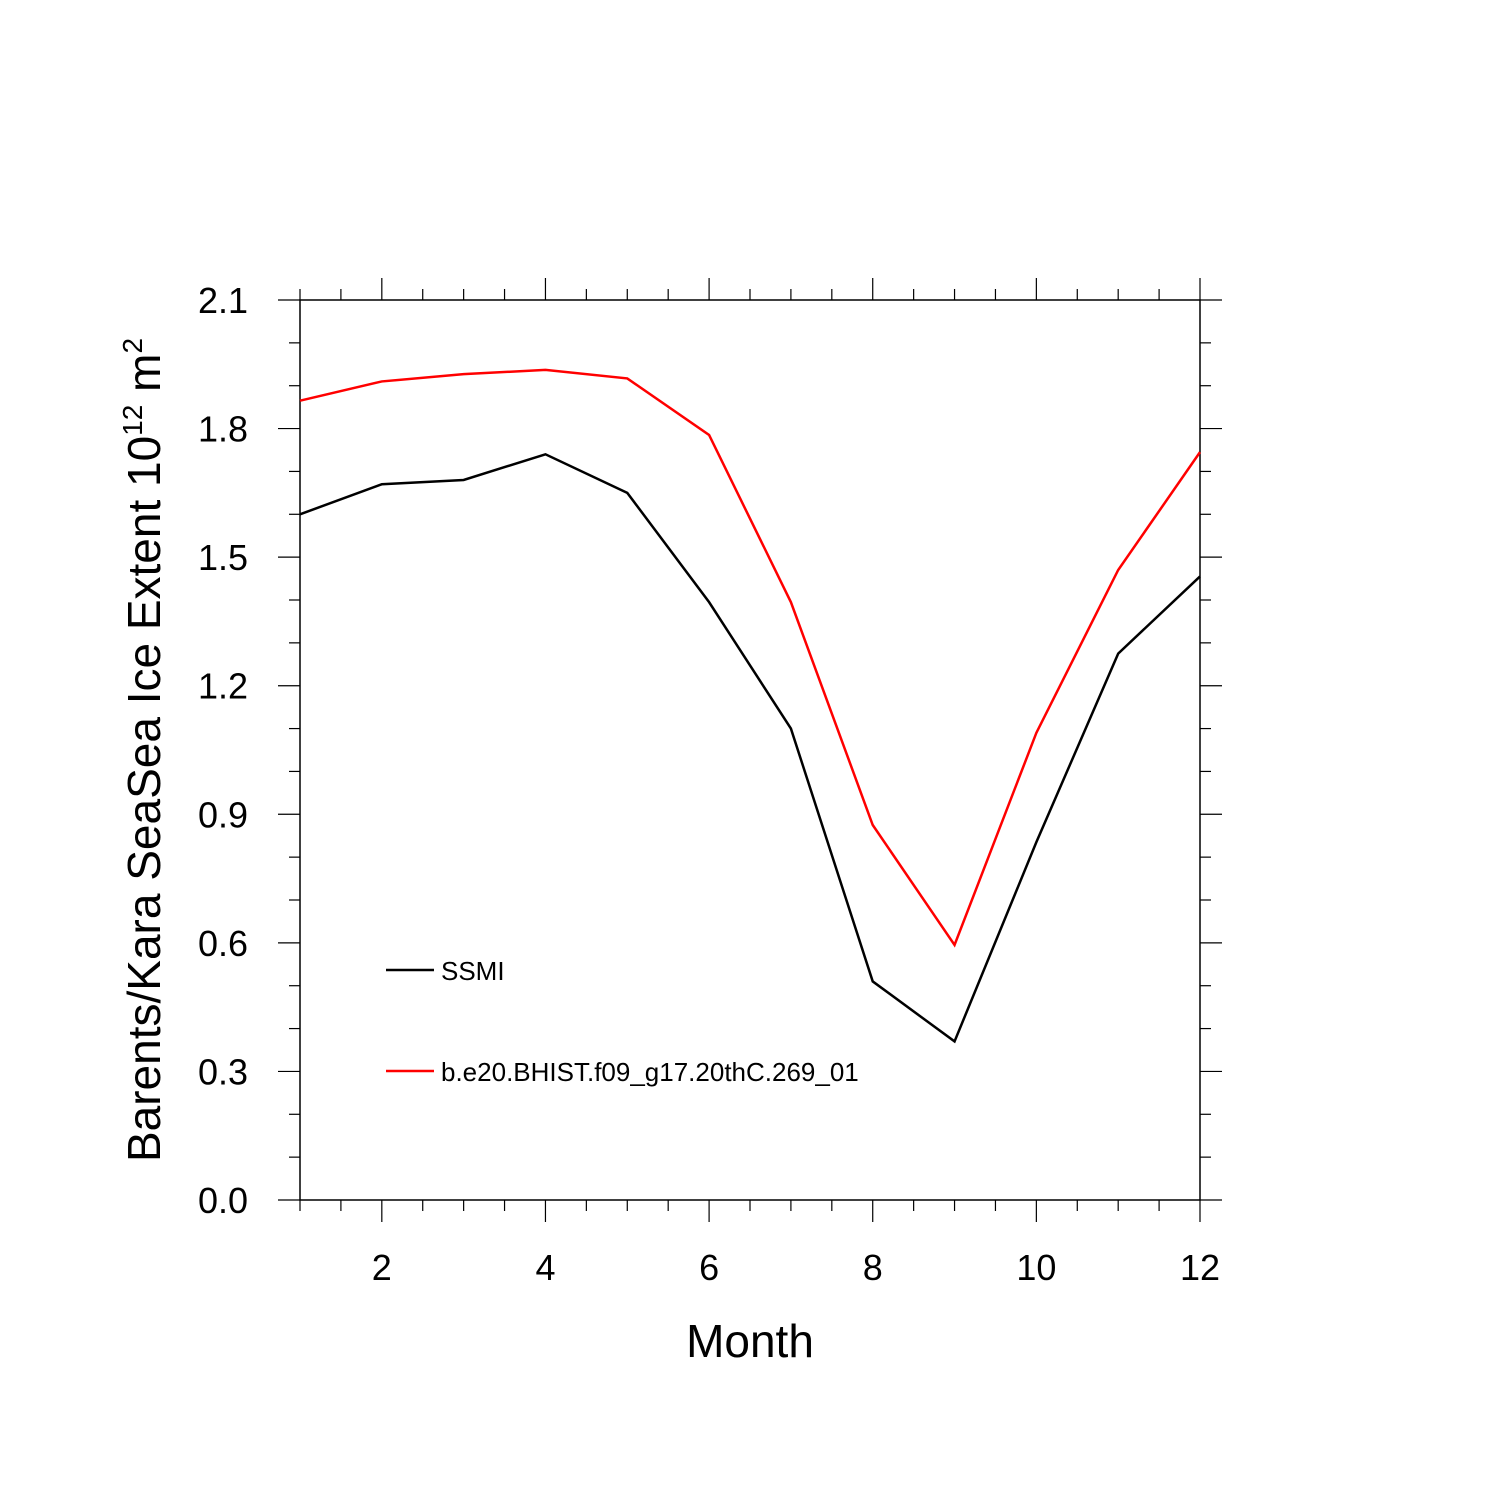 This screenshot has height=1500, width=1500. I want to click on y-tick-label: 0.0, so click(223, 1200).